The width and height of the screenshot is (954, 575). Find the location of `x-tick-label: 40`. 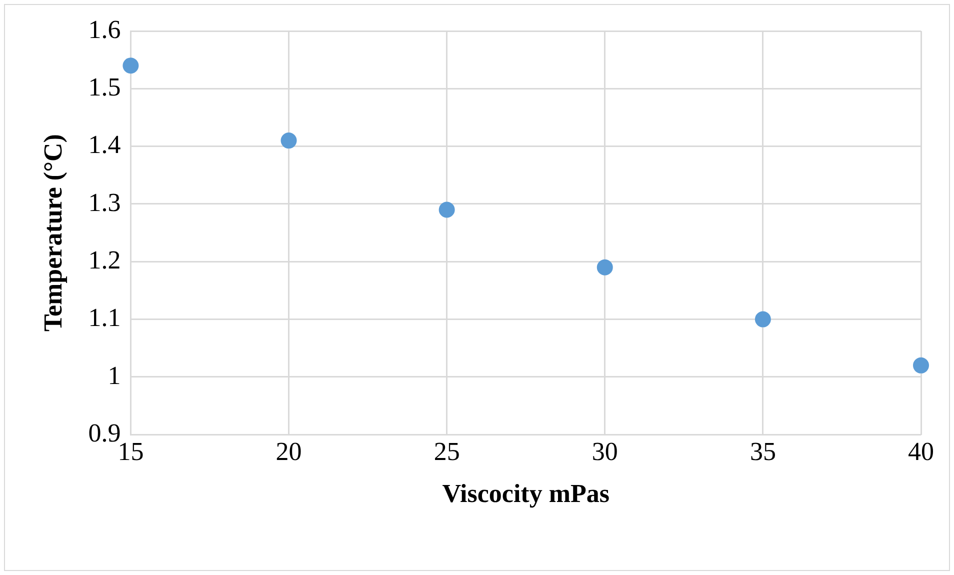

x-tick-label: 40 is located at coordinates (921, 451).